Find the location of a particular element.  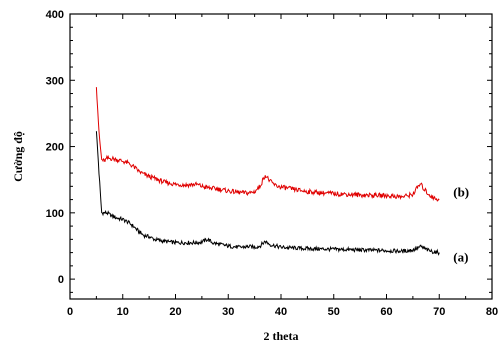

series-label-b: (b) is located at coordinates (461, 192).